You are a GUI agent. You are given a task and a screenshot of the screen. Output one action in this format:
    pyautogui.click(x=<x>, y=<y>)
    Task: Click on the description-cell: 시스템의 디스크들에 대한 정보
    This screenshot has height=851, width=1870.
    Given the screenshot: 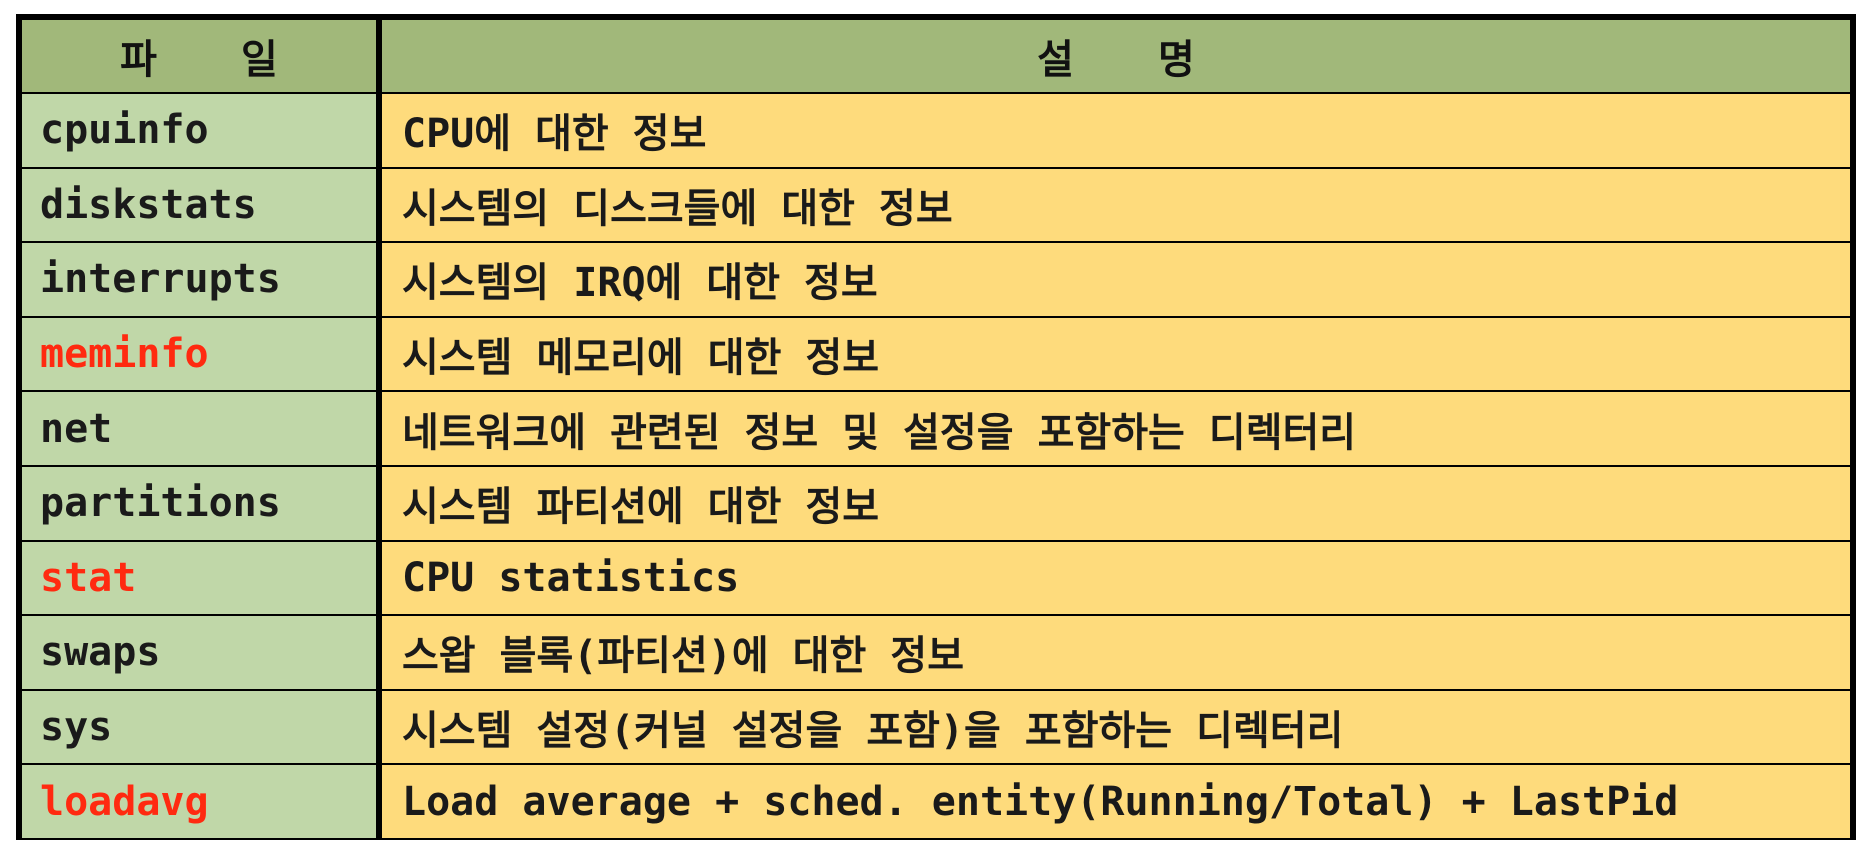 What is the action you would take?
    pyautogui.click(x=1115, y=205)
    